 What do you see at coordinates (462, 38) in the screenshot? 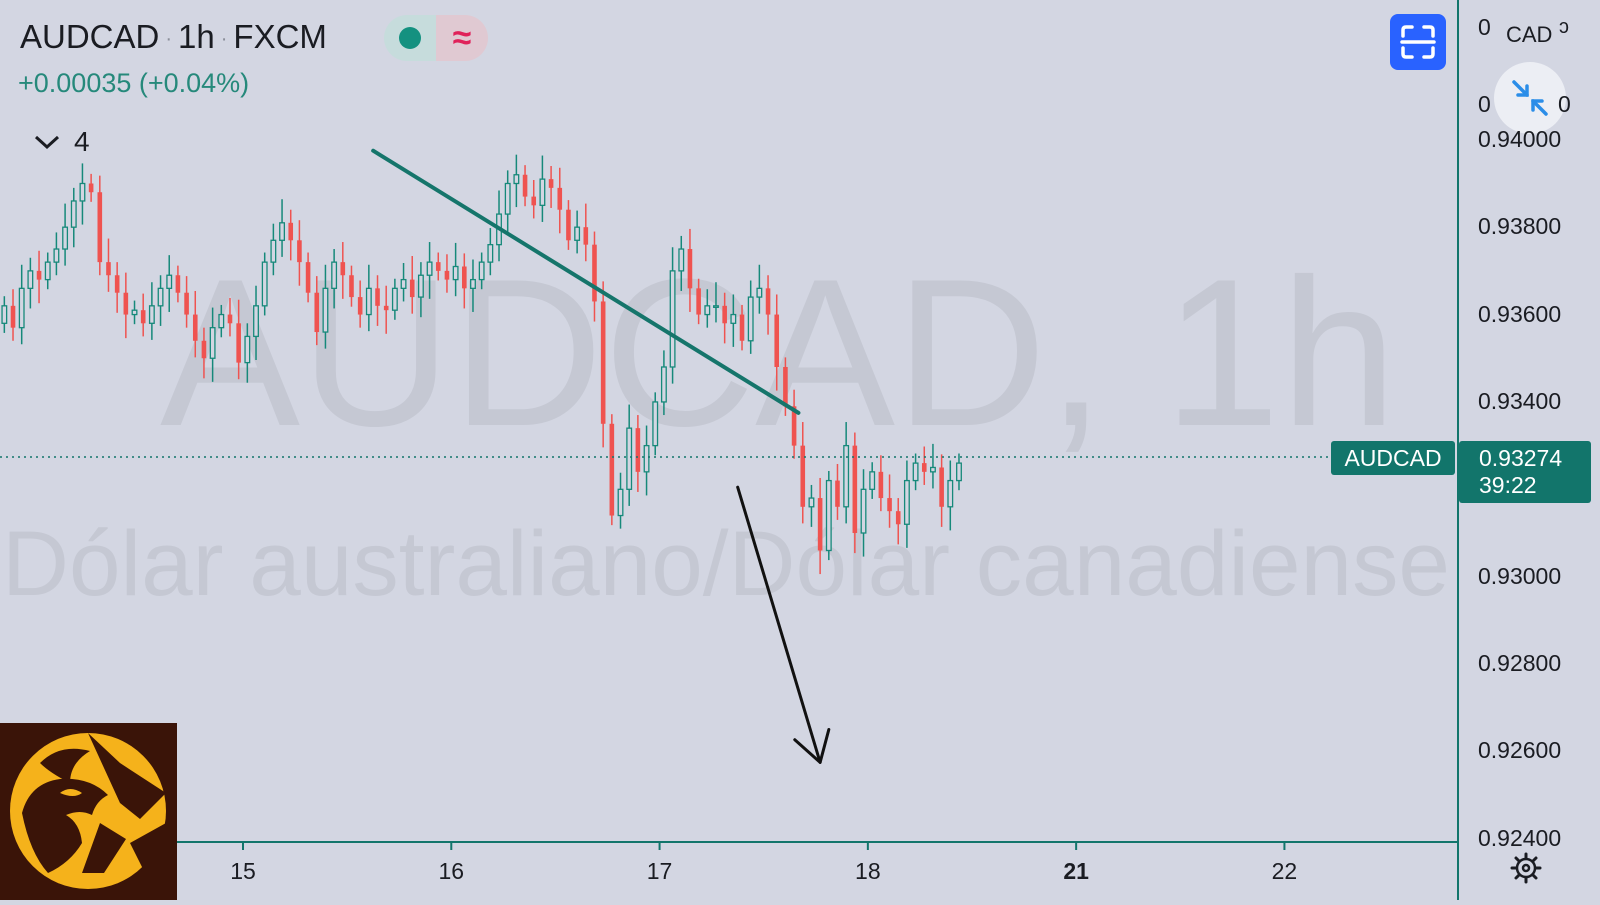
I see `approx-icon: ≈` at bounding box center [462, 38].